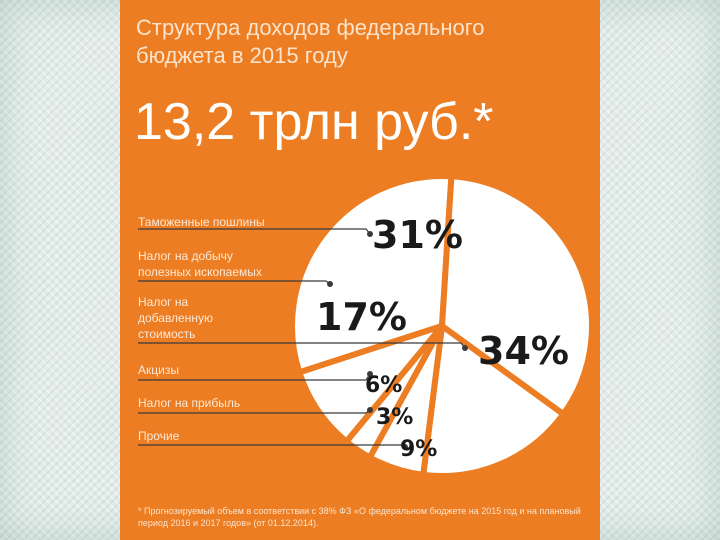 The width and height of the screenshot is (720, 540). Describe the element at coordinates (370, 410) in the screenshot. I see `leader-dot-profit-tax` at that location.